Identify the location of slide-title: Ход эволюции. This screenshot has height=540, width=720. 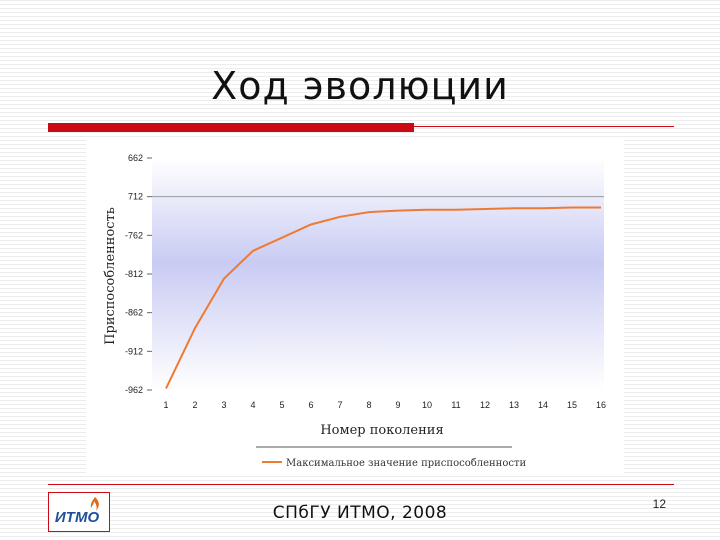
(360, 86).